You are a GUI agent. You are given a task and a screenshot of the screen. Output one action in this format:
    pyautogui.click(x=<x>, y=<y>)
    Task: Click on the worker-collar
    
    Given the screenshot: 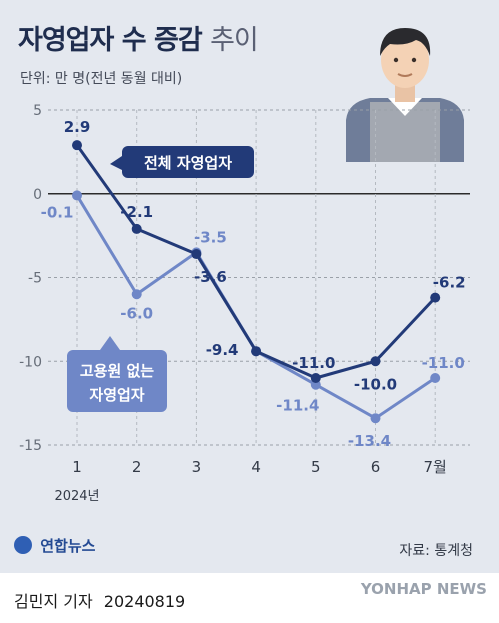 What is the action you would take?
    pyautogui.click(x=405, y=107)
    